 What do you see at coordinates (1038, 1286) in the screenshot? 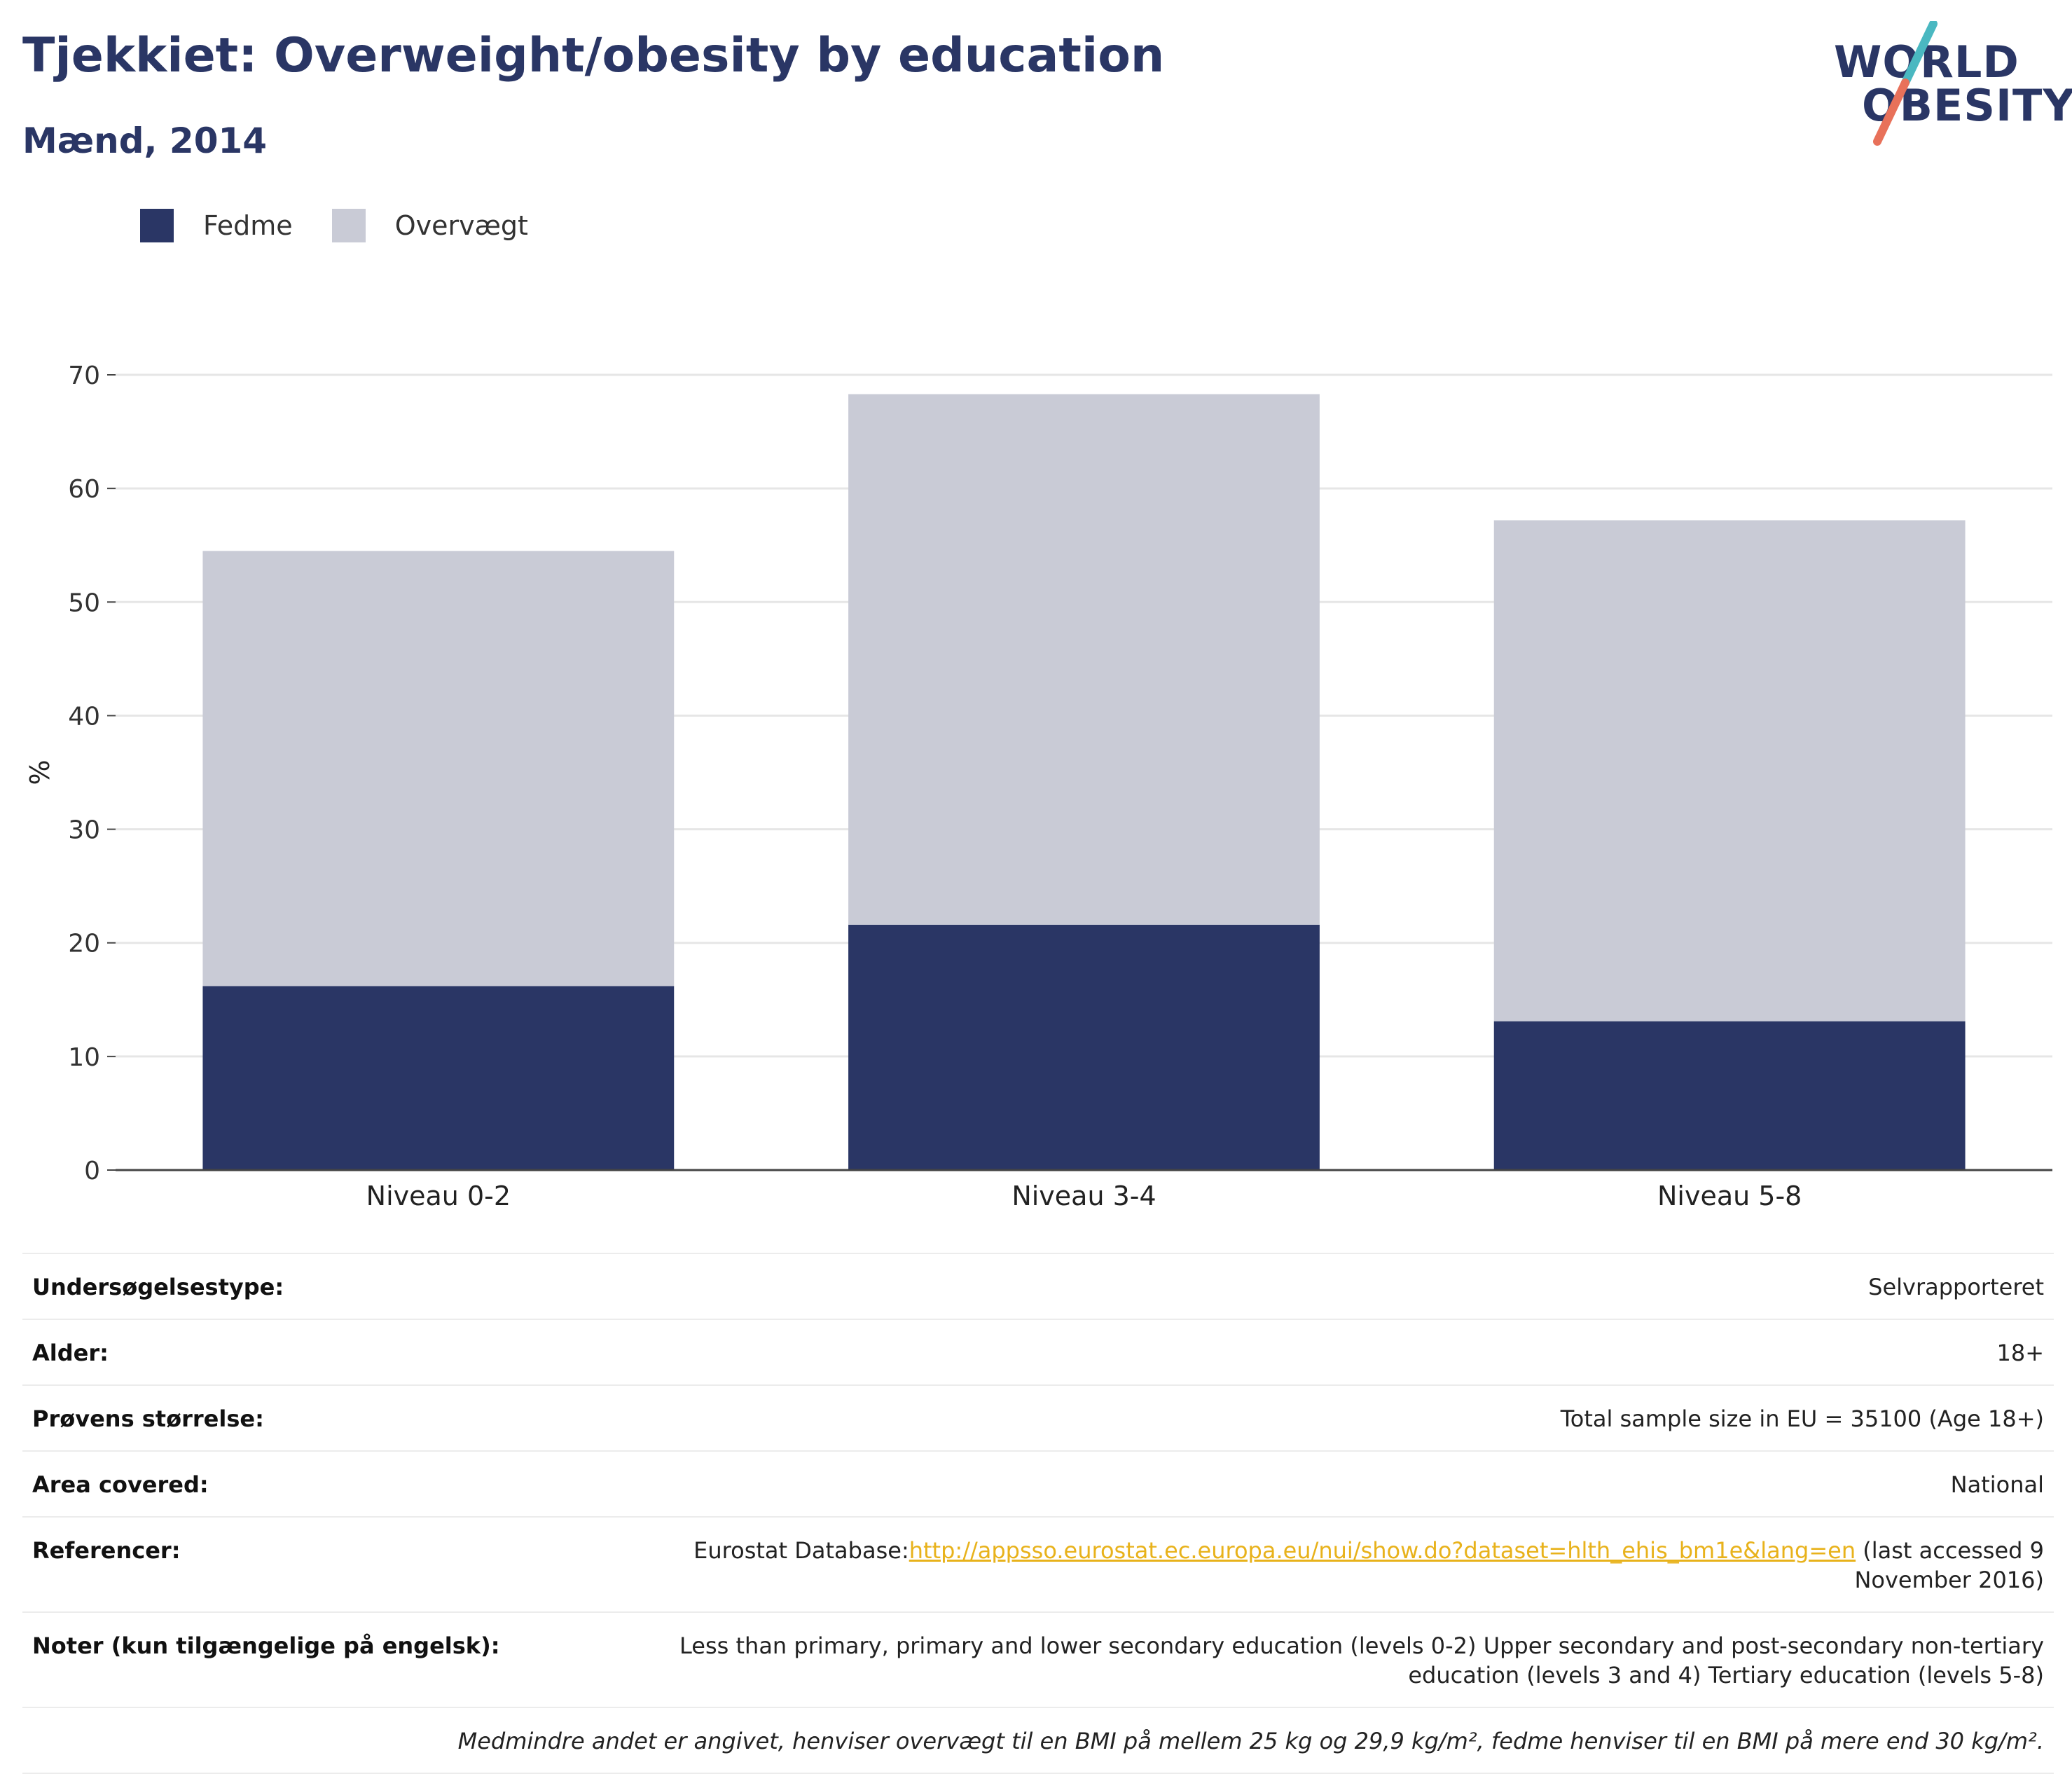
I see `info-row-survey-type: Undersøgelsestype: Selvrapporteret` at bounding box center [1038, 1286].